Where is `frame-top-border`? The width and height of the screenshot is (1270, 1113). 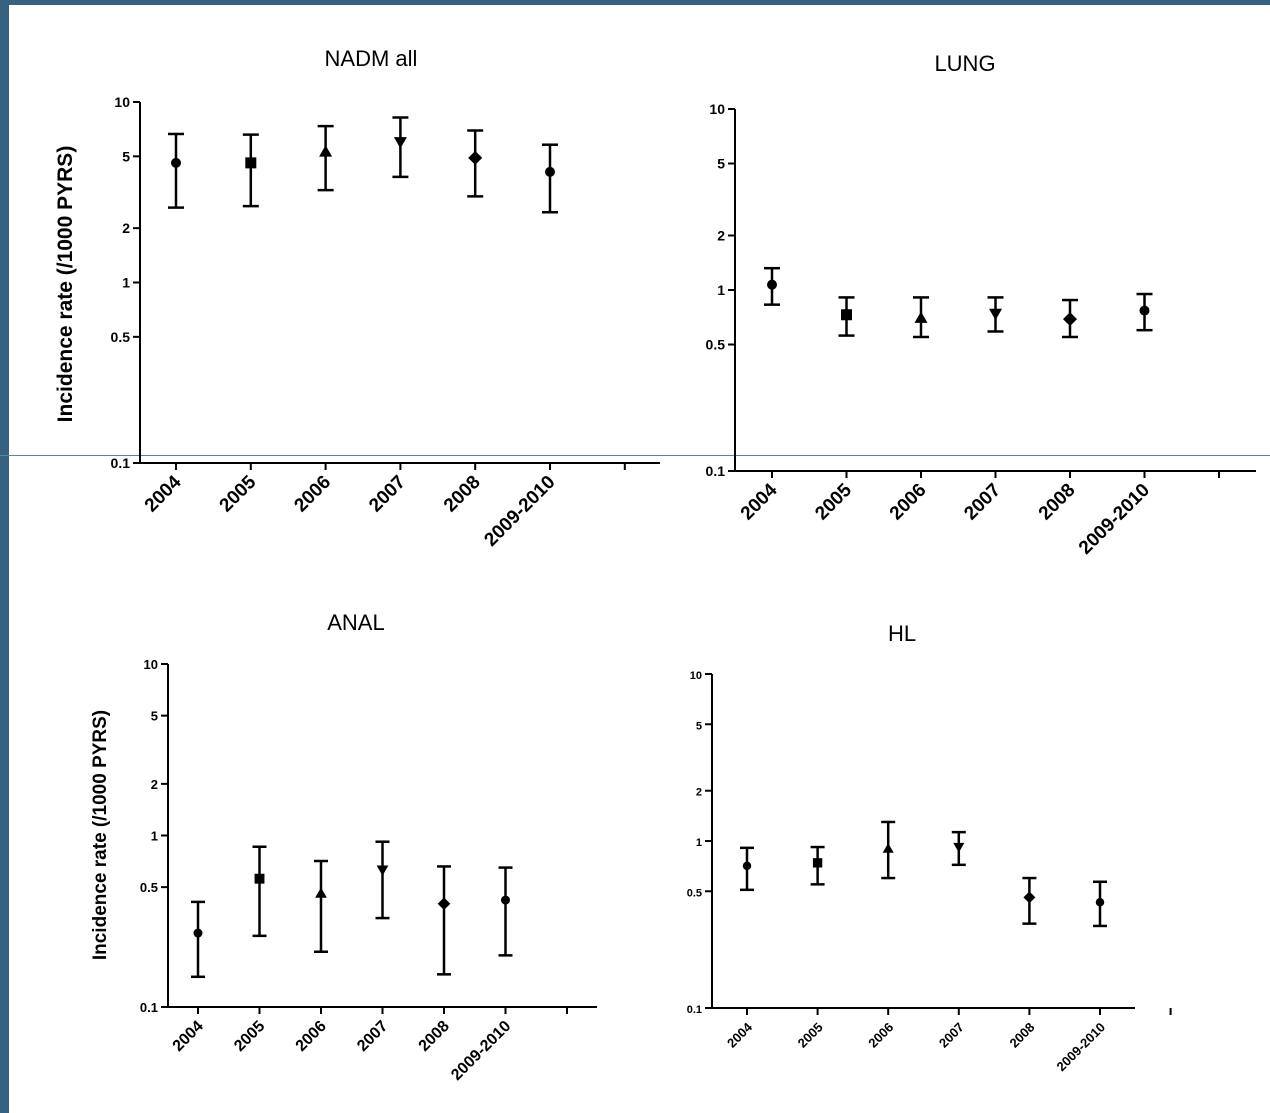 frame-top-border is located at coordinates (635, 2).